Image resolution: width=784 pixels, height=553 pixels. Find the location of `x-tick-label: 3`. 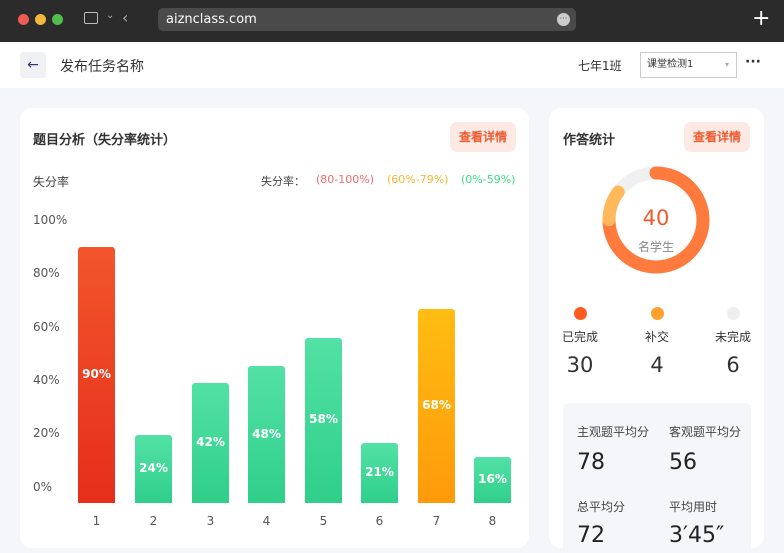

x-tick-label: 3 is located at coordinates (210, 521).